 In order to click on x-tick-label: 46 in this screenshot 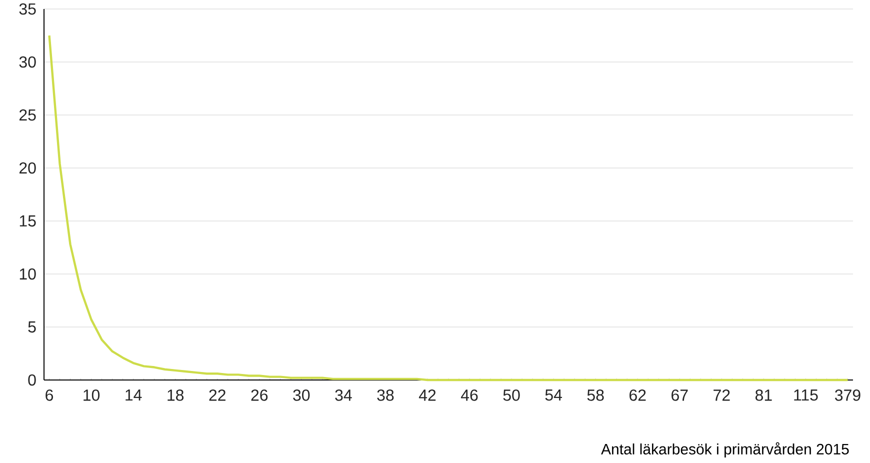, I will do `click(469, 395)`.